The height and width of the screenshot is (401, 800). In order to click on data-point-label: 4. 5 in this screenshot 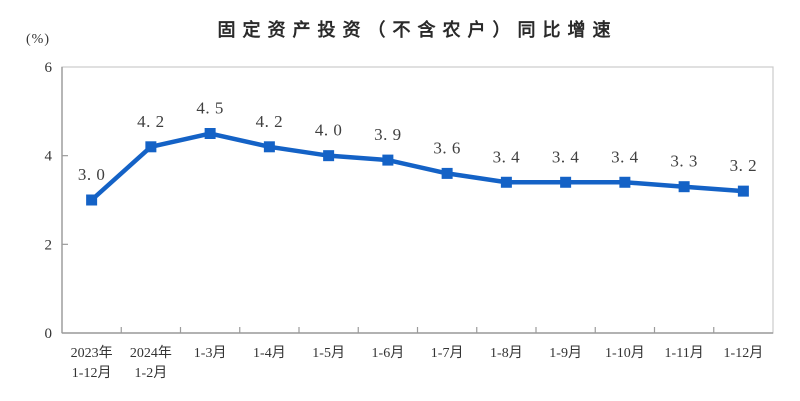, I will do `click(210, 108)`.